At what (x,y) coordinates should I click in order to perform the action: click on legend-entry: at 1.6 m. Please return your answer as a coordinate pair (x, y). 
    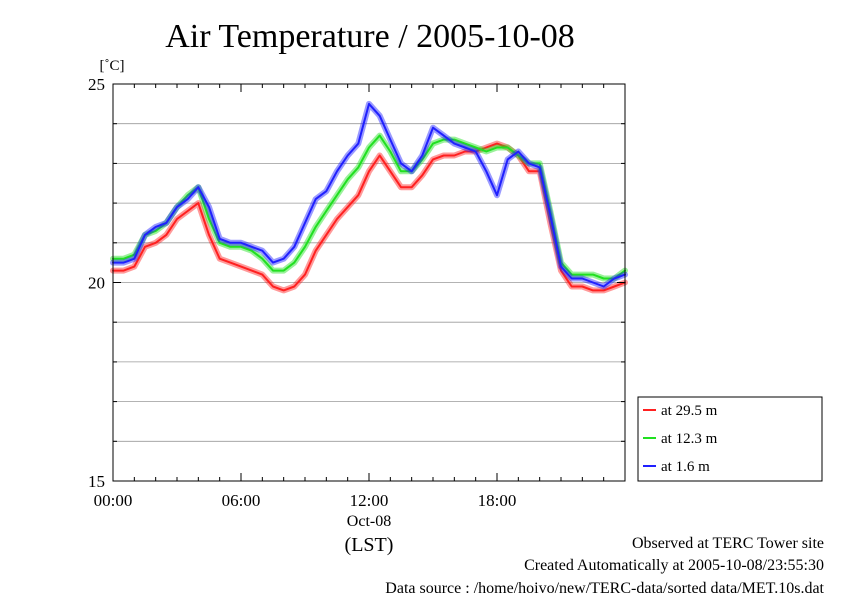
    Looking at the image, I should click on (685, 467).